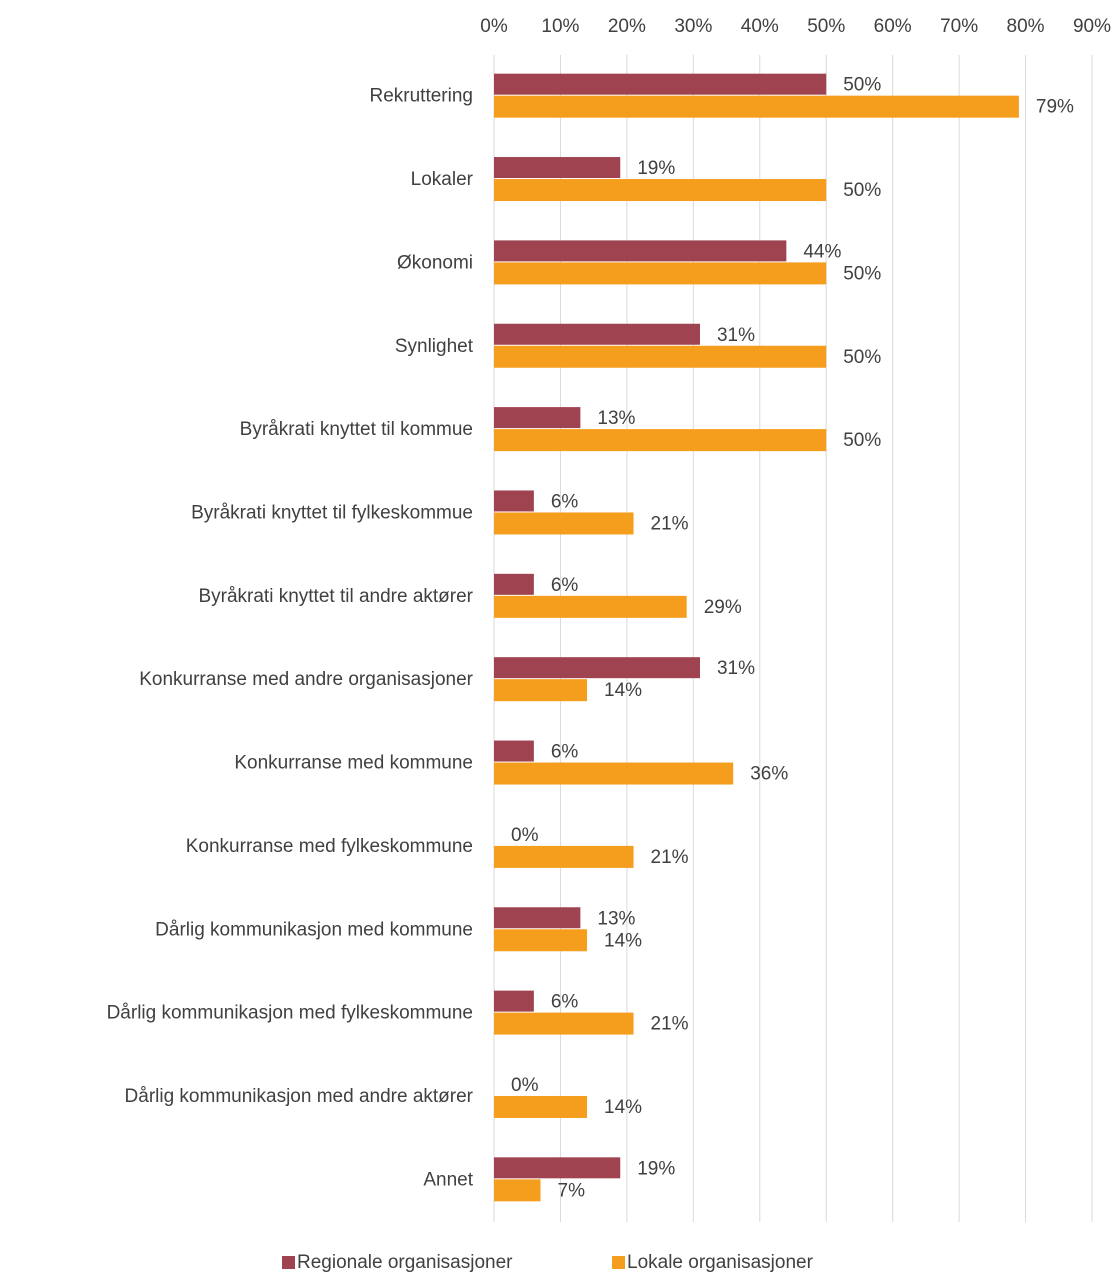 The image size is (1118, 1283). Describe the element at coordinates (1092, 26) in the screenshot. I see `x-tick-label: 90%` at that location.